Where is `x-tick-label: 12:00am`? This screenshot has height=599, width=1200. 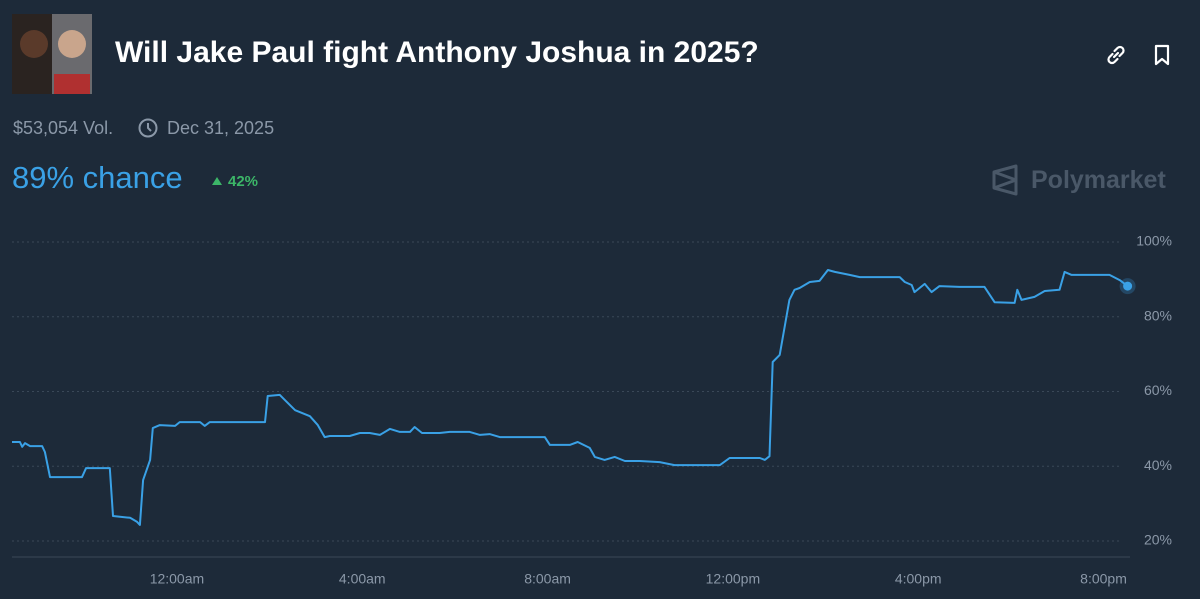 x-tick-label: 12:00am is located at coordinates (177, 579).